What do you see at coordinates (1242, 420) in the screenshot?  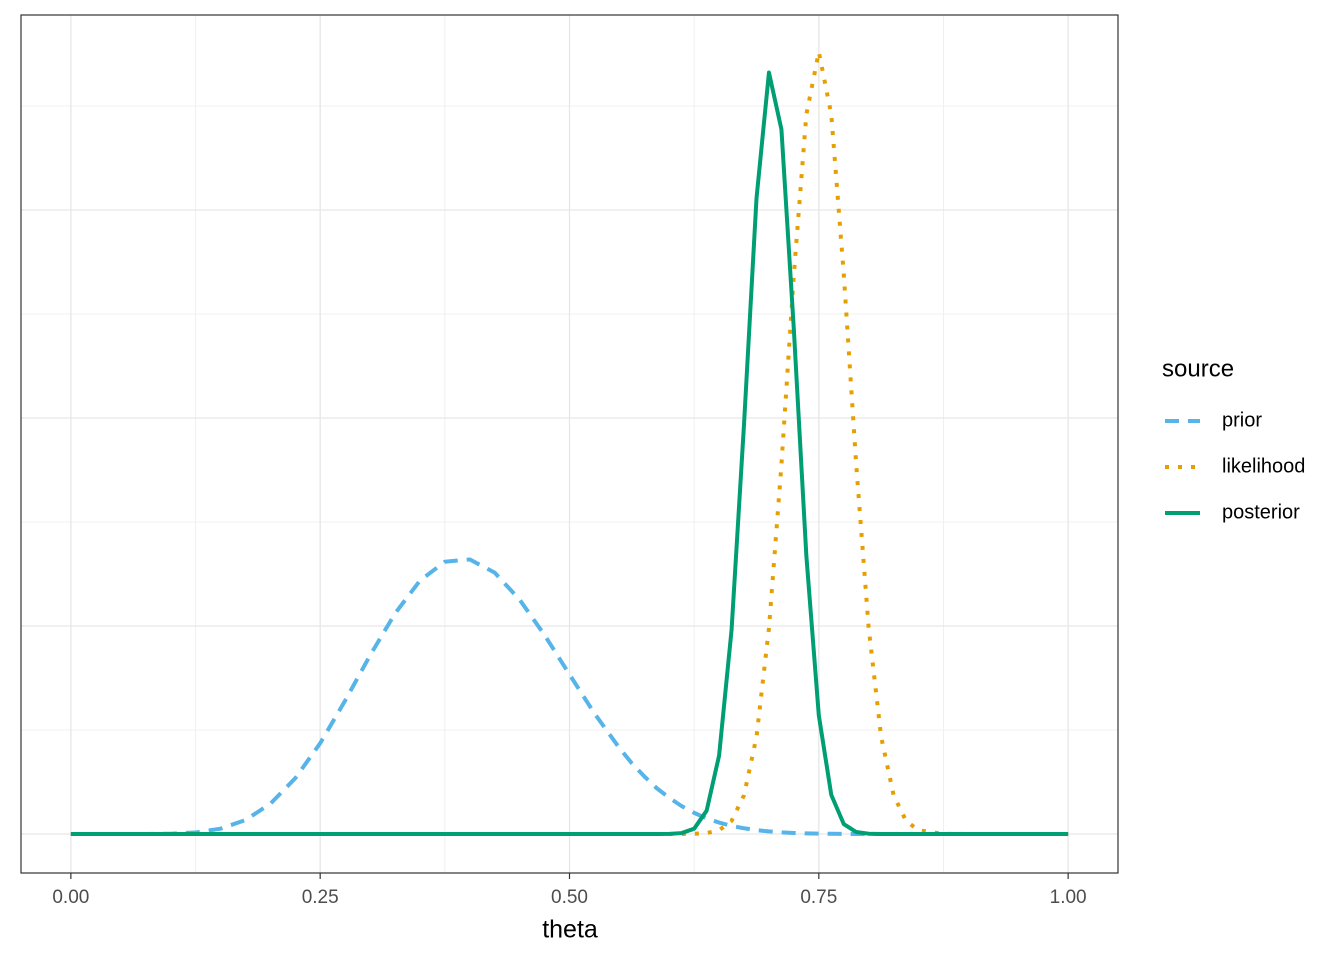 I see `legend-label: prior` at bounding box center [1242, 420].